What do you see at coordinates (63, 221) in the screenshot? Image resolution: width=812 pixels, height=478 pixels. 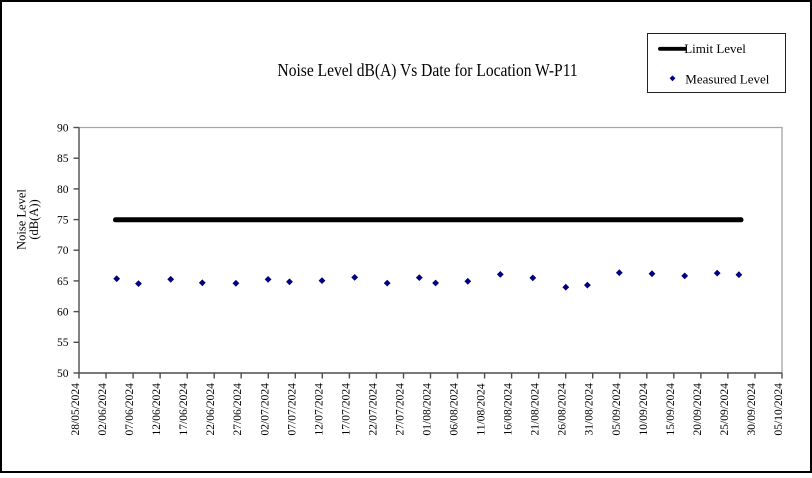 I see `svg-text: 75` at bounding box center [63, 221].